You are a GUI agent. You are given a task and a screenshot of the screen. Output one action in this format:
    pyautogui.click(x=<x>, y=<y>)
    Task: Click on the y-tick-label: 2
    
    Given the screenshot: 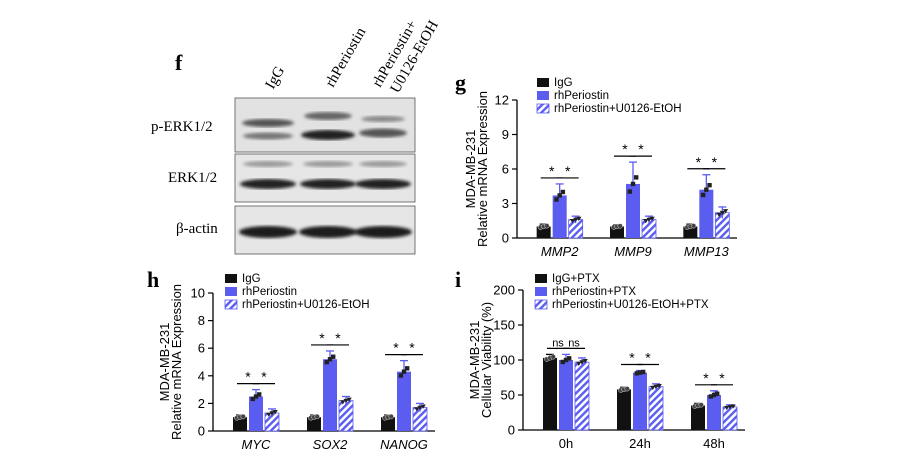 What is the action you would take?
    pyautogui.click(x=201, y=403)
    